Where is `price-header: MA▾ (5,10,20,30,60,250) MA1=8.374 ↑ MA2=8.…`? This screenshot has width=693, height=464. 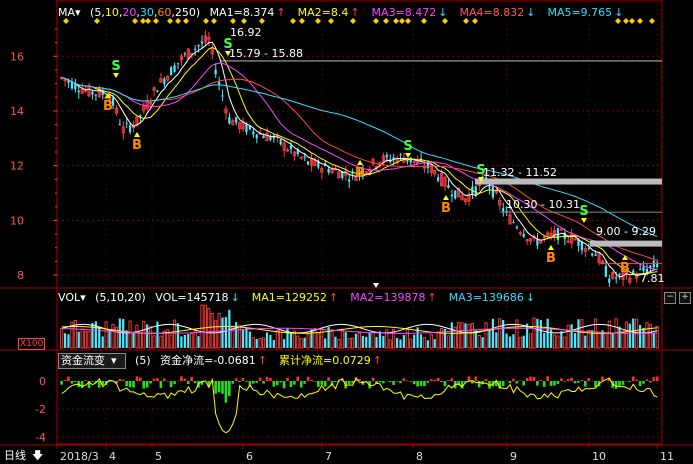
price-header: MA▾ (5,10,20,30,60,250) MA1=8.374 ↑ MA2=8.… is located at coordinates (349, 13).